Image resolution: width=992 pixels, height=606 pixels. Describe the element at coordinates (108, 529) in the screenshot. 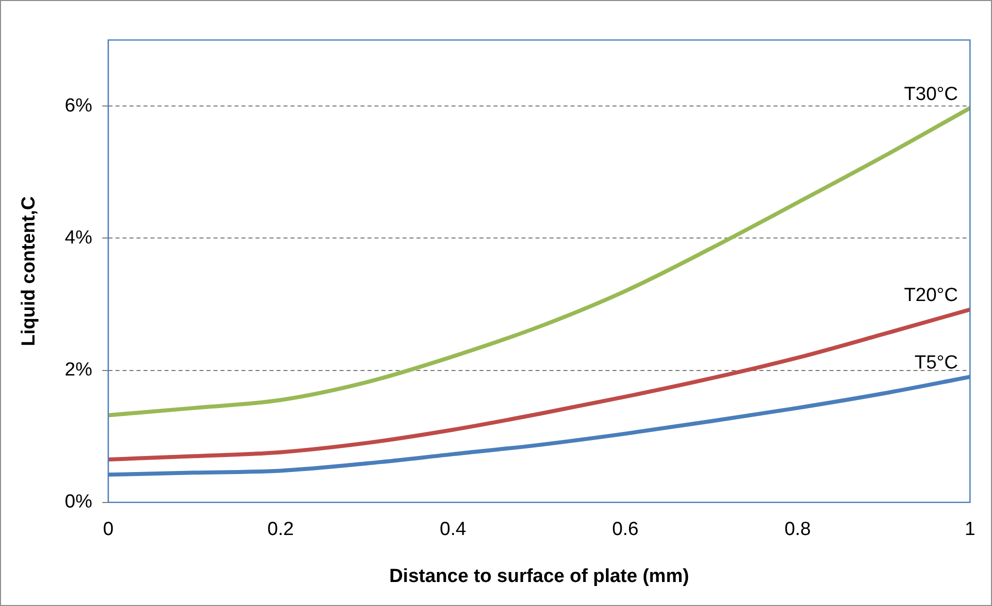

I see `x-tick-label: 0` at that location.